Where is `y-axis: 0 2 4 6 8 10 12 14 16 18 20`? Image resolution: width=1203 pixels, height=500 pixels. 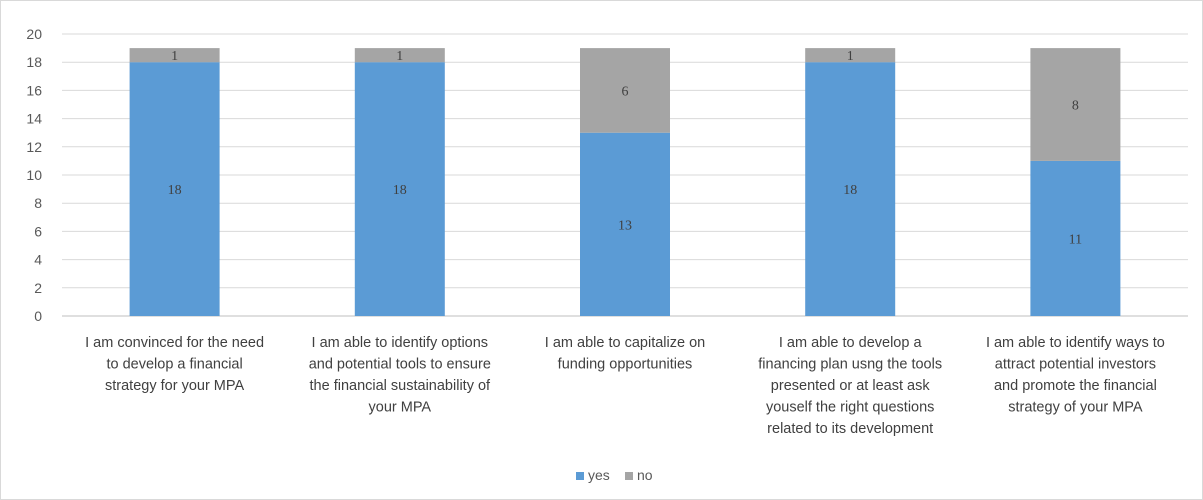
y-axis: 0 2 4 6 8 10 12 14 16 18 20 is located at coordinates (34, 175).